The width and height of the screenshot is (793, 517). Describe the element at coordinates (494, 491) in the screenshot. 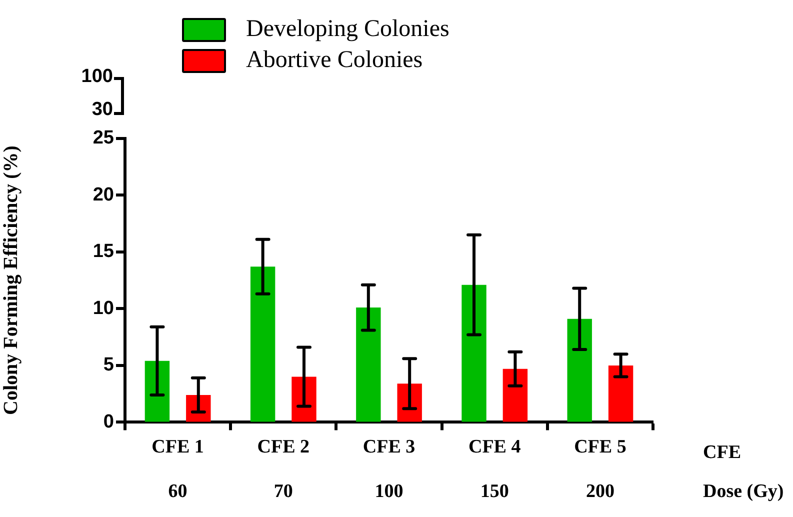

I see `text: 150` at that location.